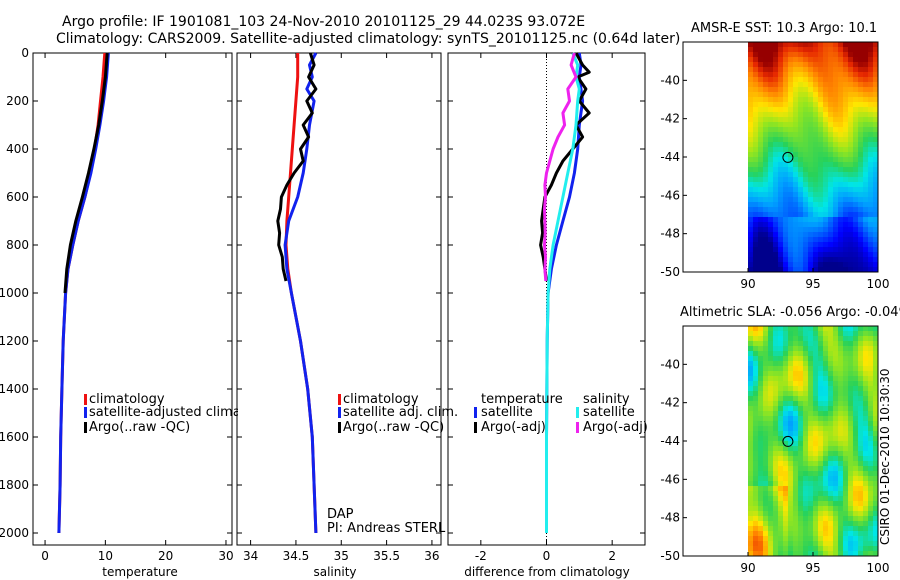  What do you see at coordinates (481, 556) in the screenshot?
I see `x-tick-label: -2` at bounding box center [481, 556].